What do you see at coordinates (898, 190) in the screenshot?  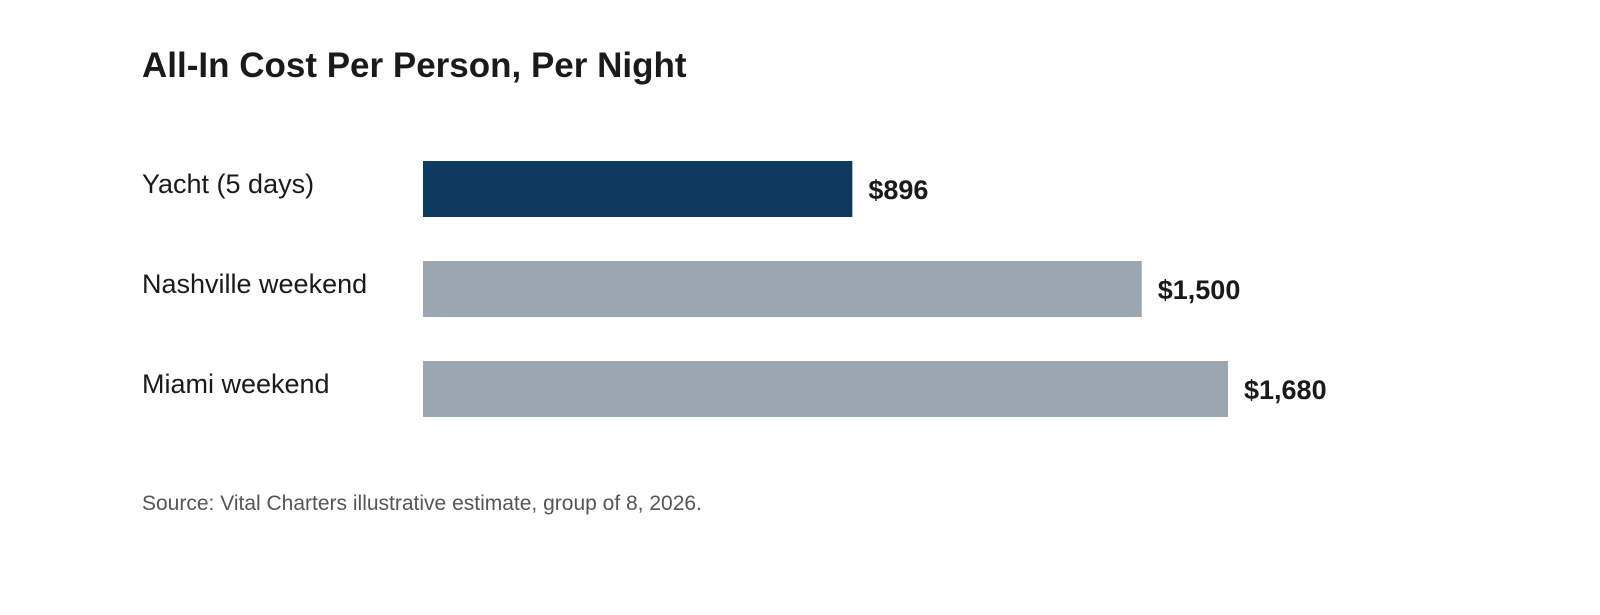 I see `value-label: $896` at bounding box center [898, 190].